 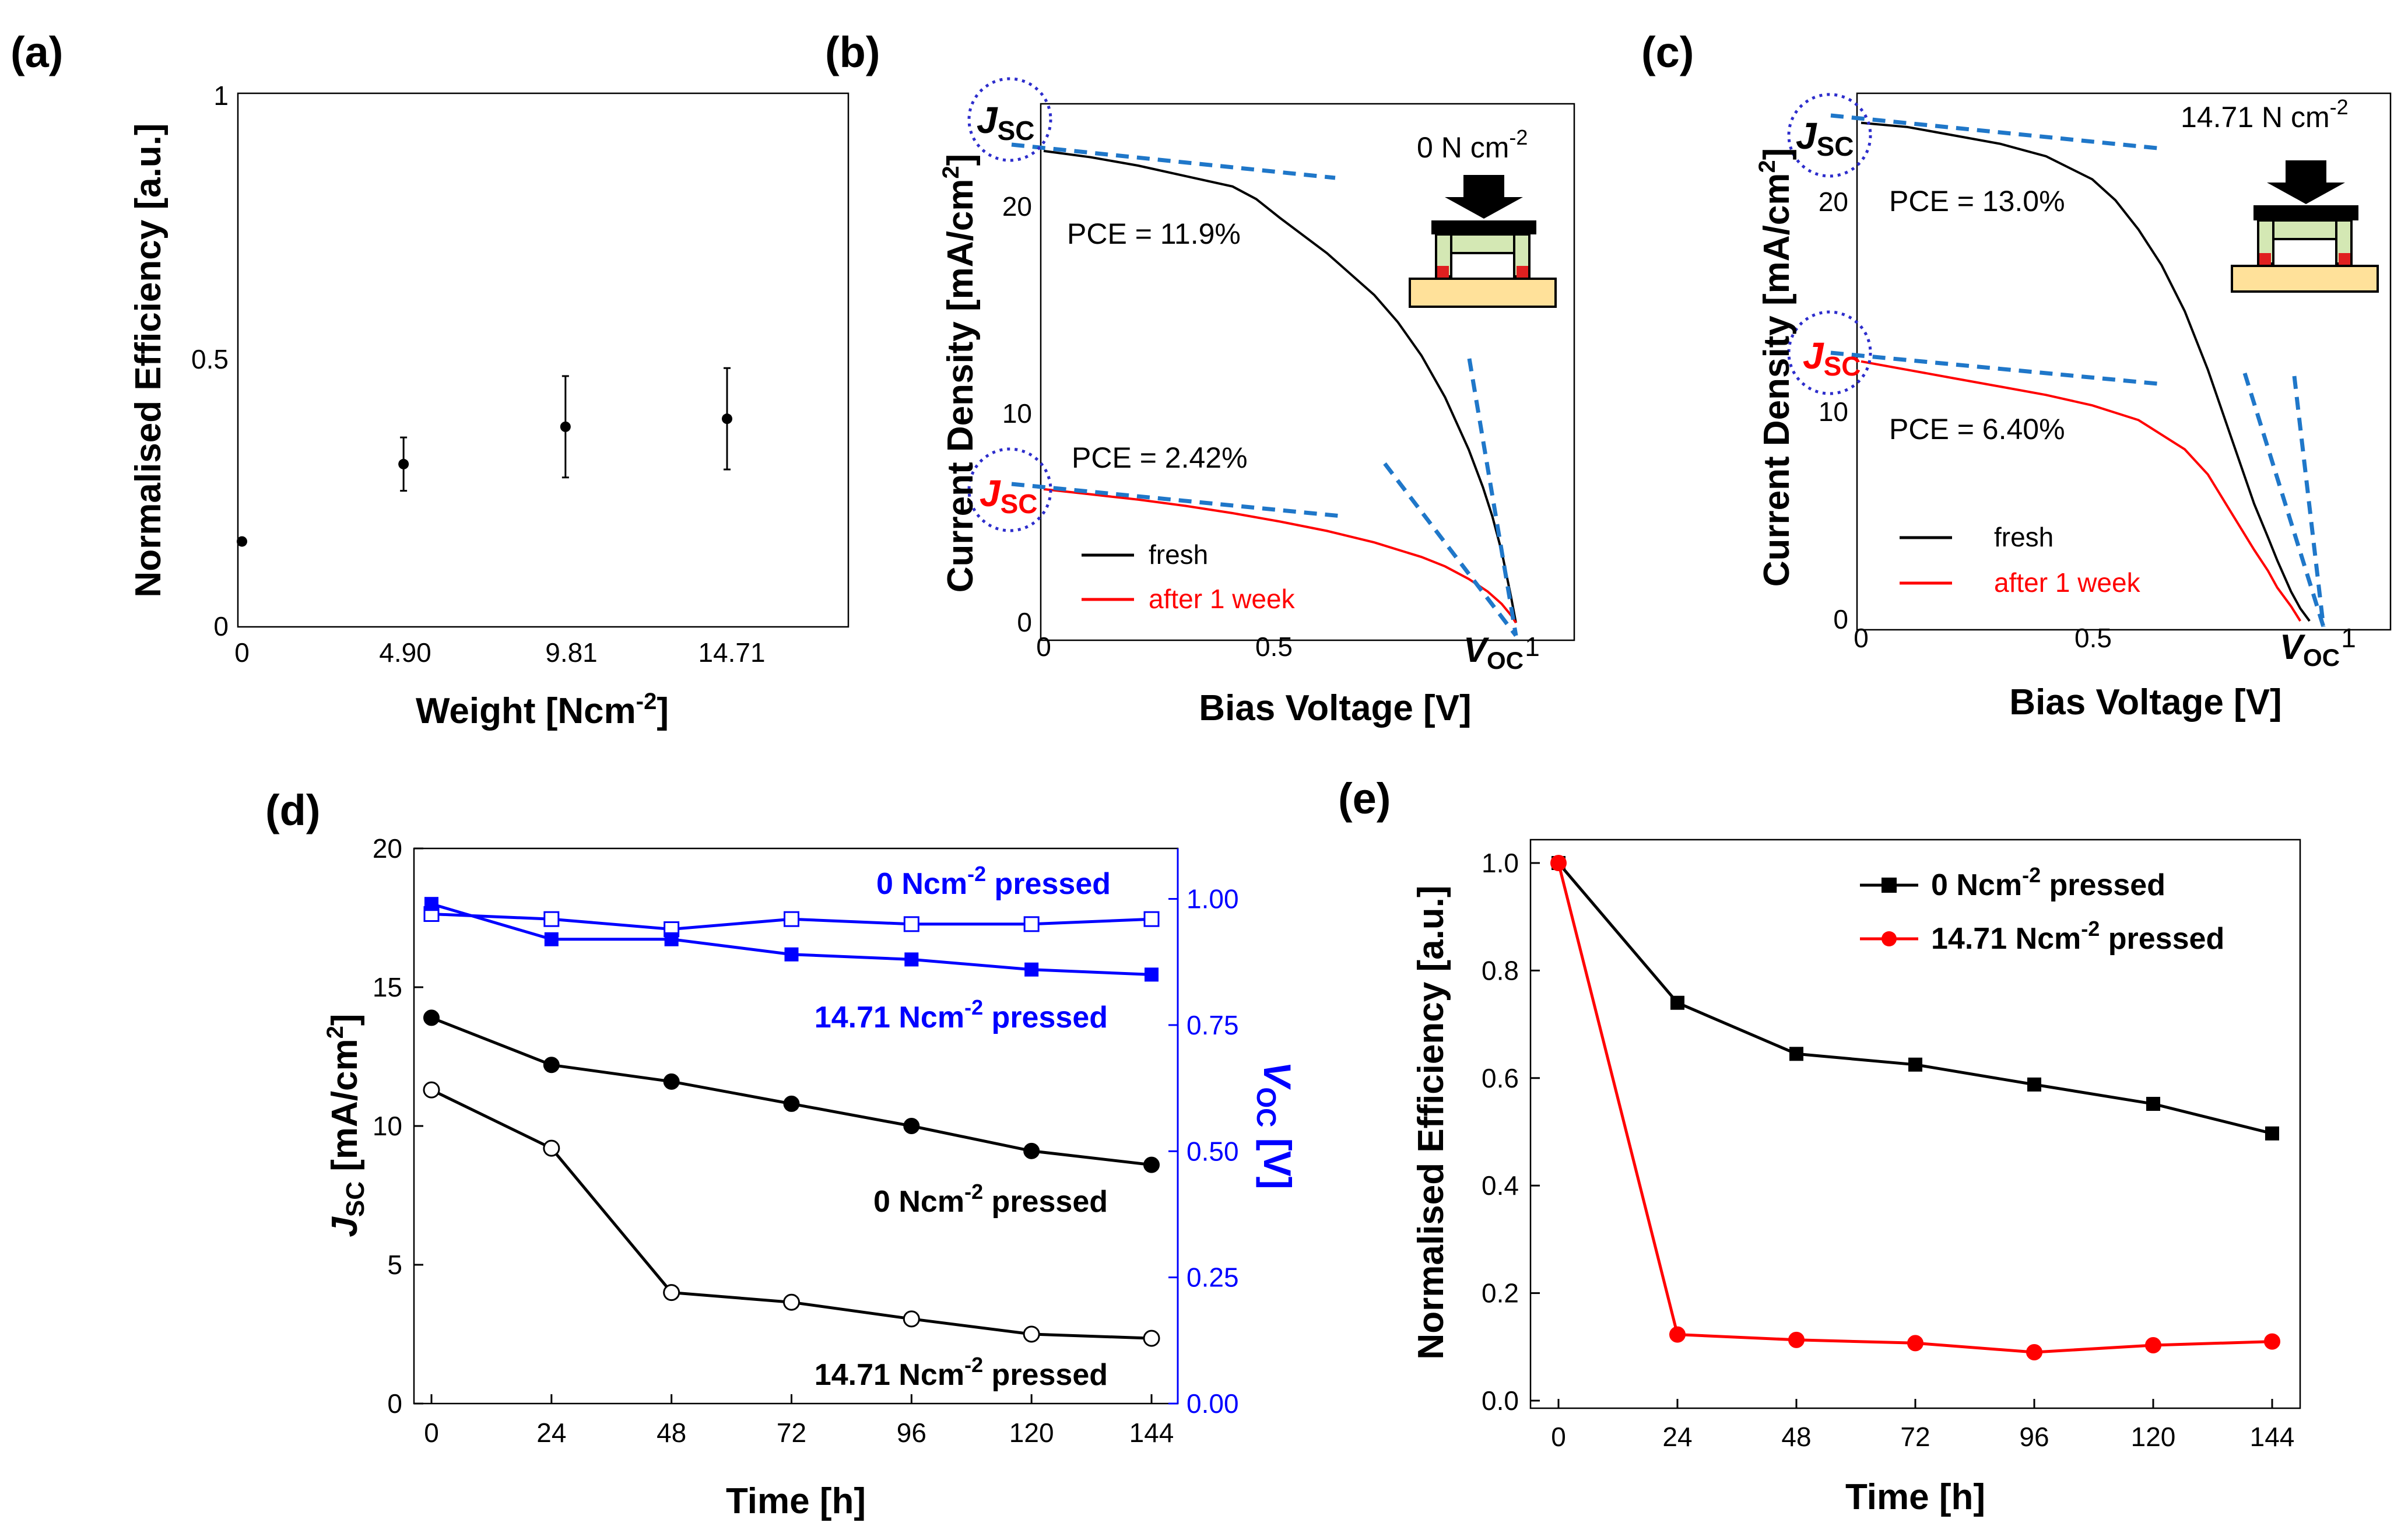 What do you see at coordinates (1173, 161) in the screenshot?
I see `chart-b-jsc-tangent-fresh` at bounding box center [1173, 161].